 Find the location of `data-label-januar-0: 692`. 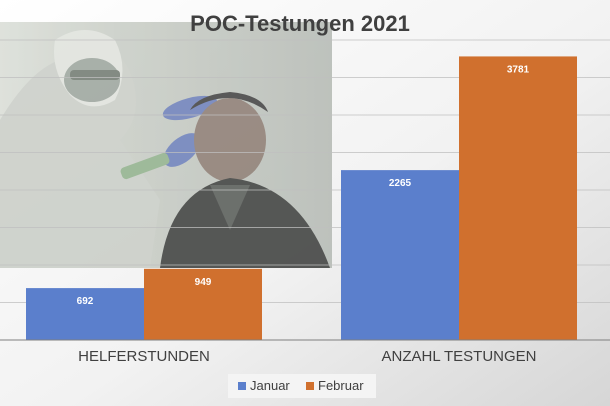

data-label-januar-0: 692 is located at coordinates (85, 301).